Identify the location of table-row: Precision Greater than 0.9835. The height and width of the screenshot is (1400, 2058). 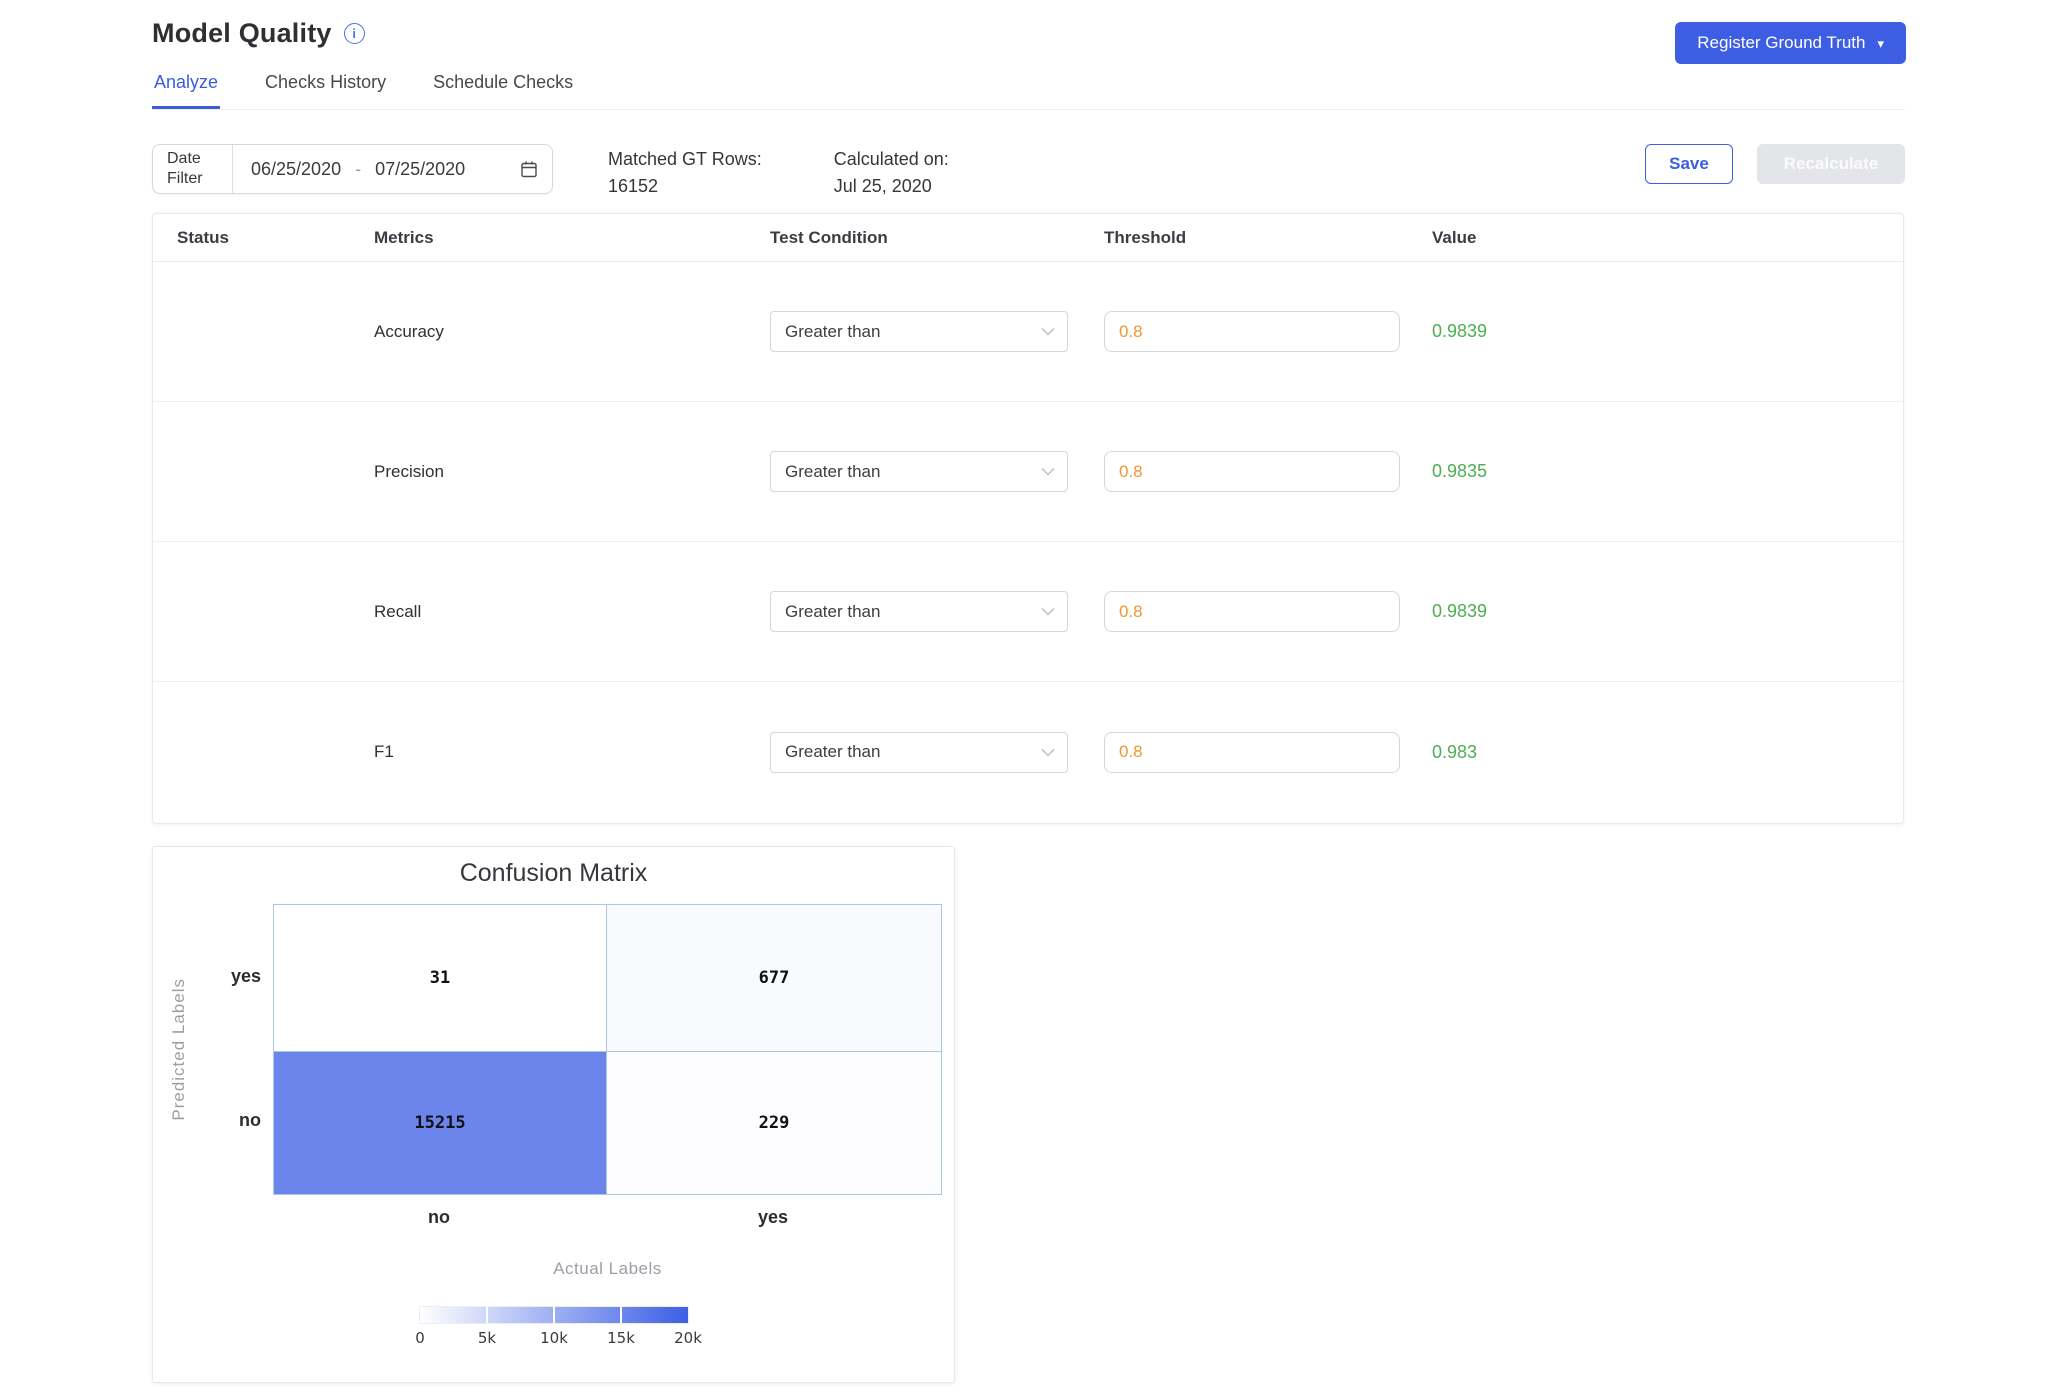
(1028, 472).